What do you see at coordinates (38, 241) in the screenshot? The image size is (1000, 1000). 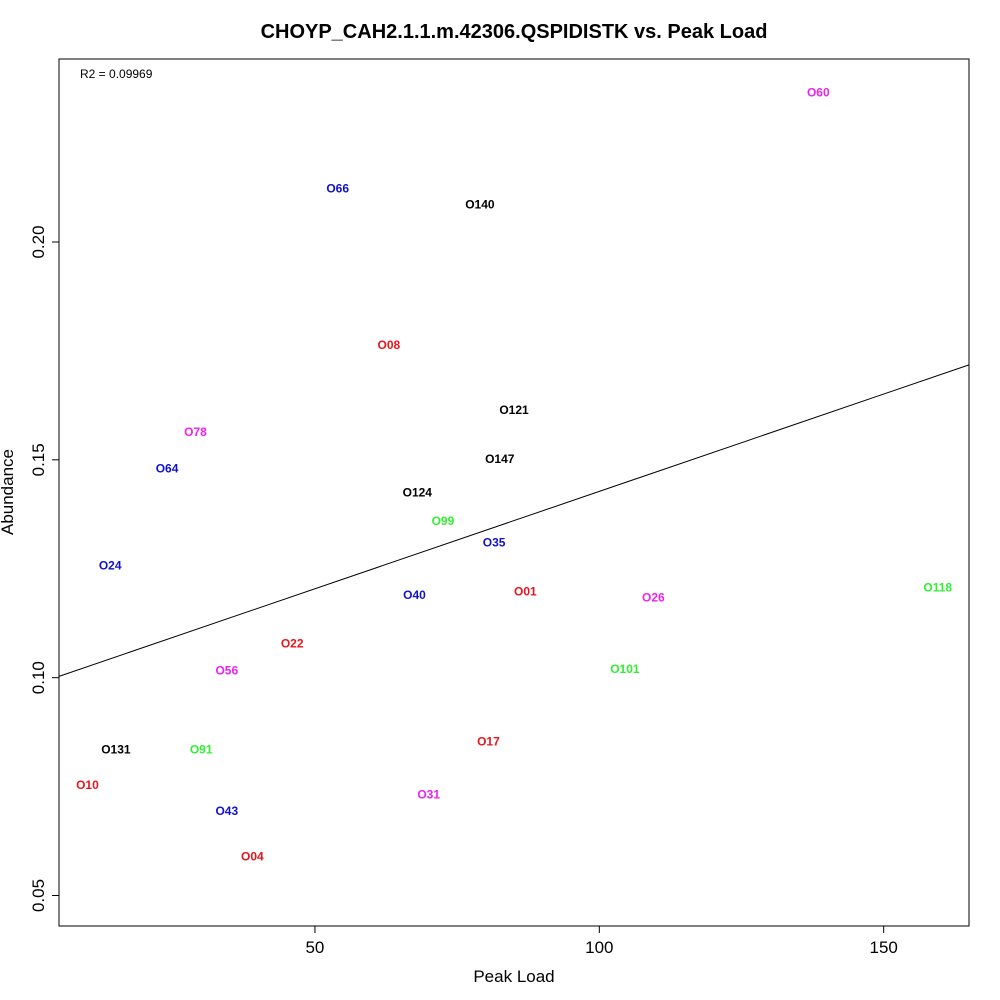 I see `y-tick-label: 0.20` at bounding box center [38, 241].